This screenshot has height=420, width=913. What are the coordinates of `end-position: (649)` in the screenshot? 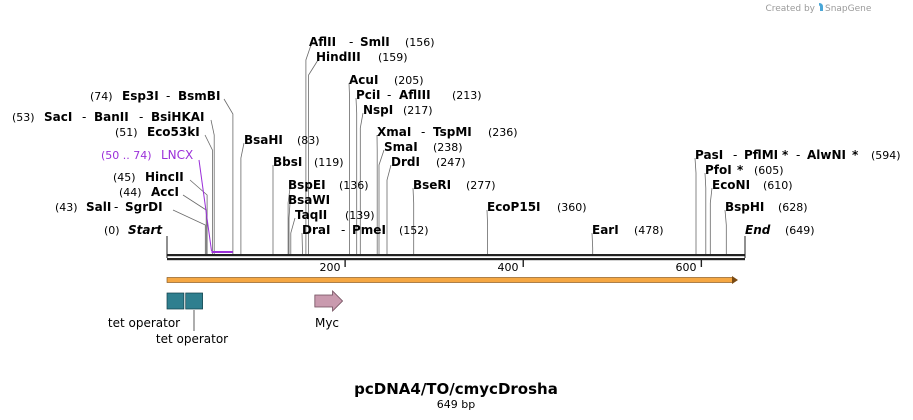 It's located at (800, 230).